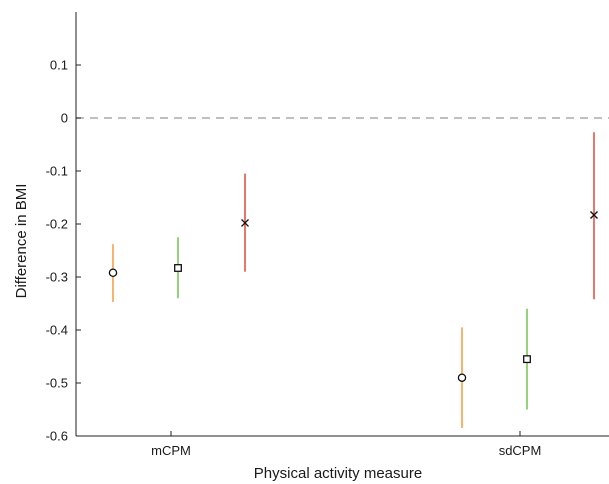 This screenshot has width=609, height=484. What do you see at coordinates (57, 224) in the screenshot?
I see `y-tick-label: -0.2` at bounding box center [57, 224].